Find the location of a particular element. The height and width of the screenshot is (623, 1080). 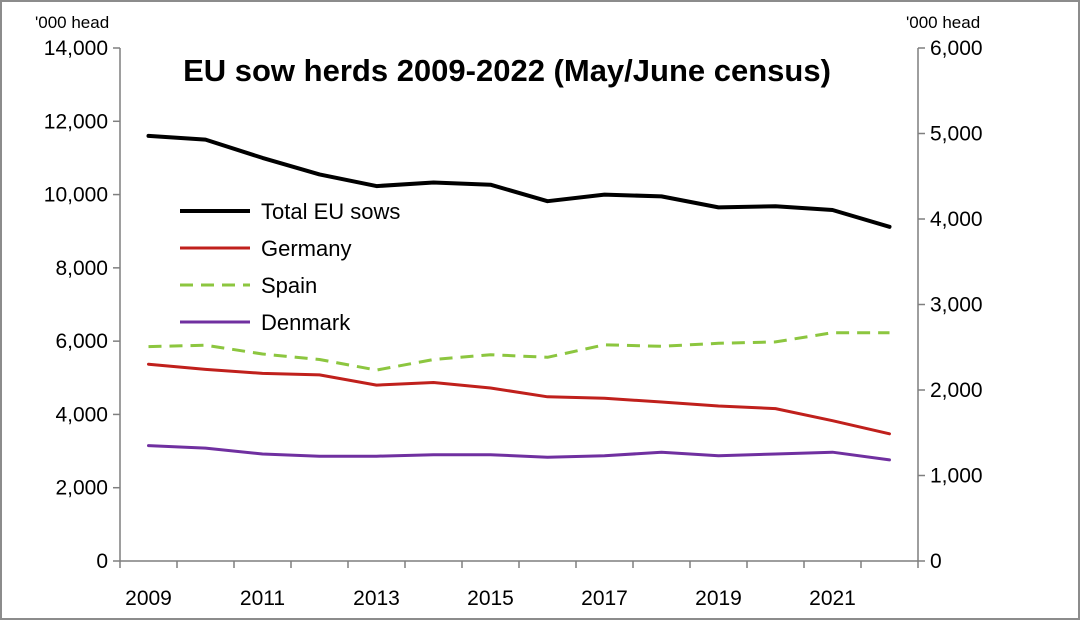

x-tick-label: 2015 is located at coordinates (490, 598).